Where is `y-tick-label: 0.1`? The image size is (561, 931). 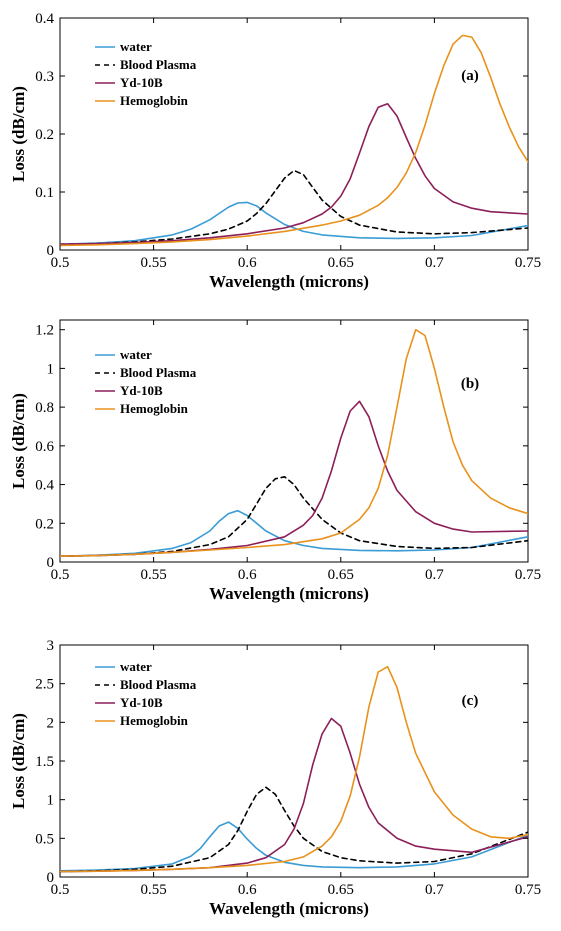
y-tick-label: 0.1 is located at coordinates (44, 193).